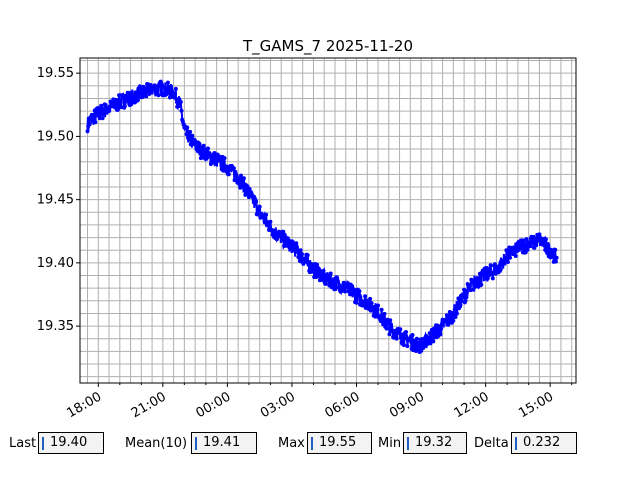  Describe the element at coordinates (213, 405) in the screenshot. I see `x-tick-label: 00:00` at that location.